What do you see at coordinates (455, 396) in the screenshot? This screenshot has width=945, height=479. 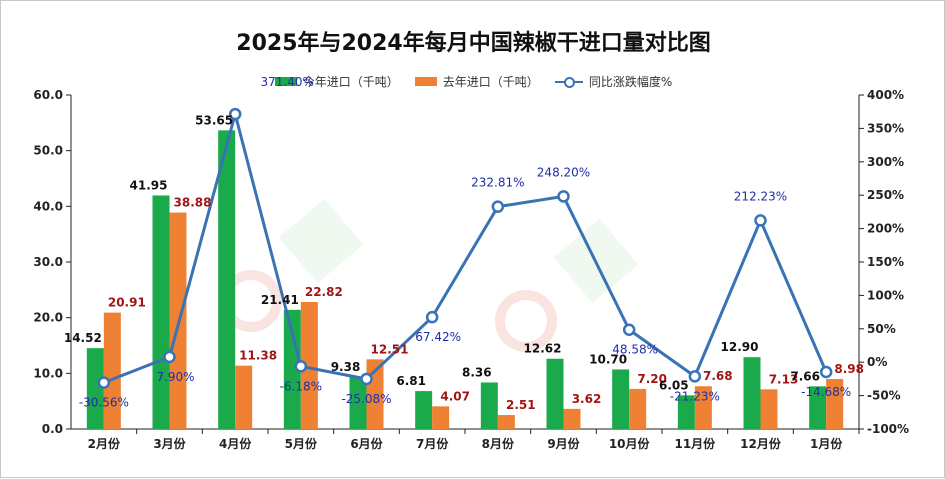 I see `data-label-previous: 4.07` at bounding box center [455, 396].